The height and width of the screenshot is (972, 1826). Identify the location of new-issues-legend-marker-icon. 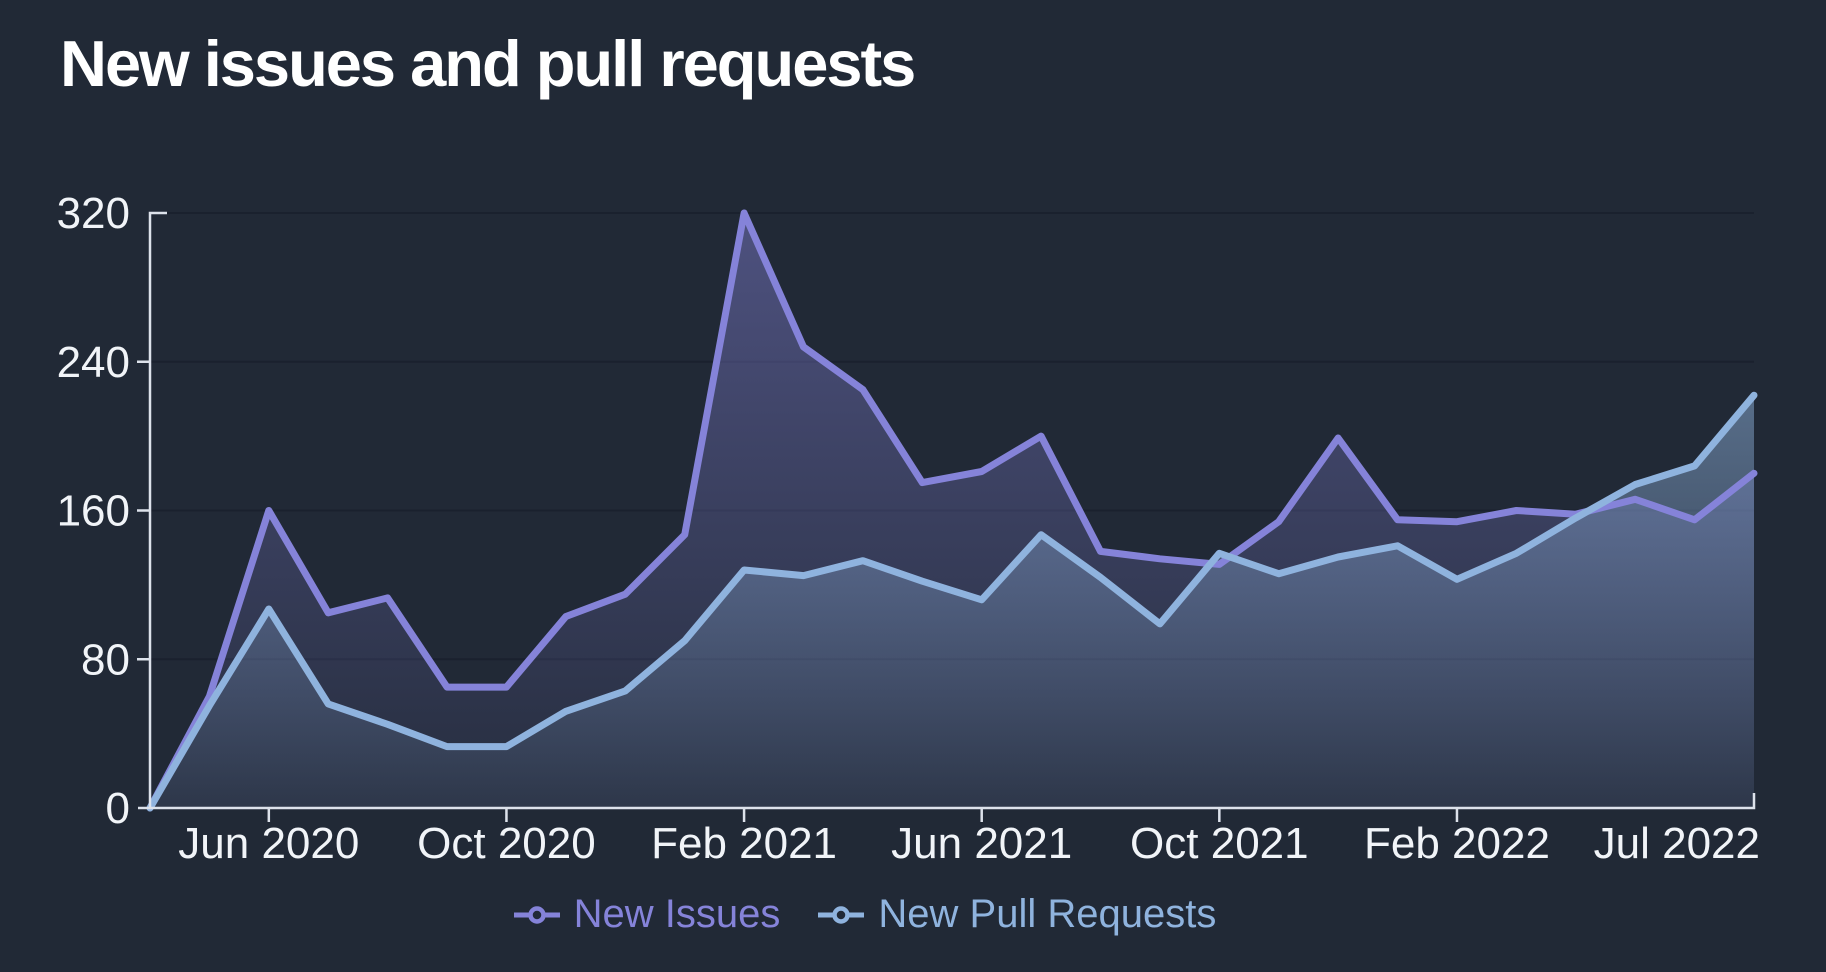
(536, 914).